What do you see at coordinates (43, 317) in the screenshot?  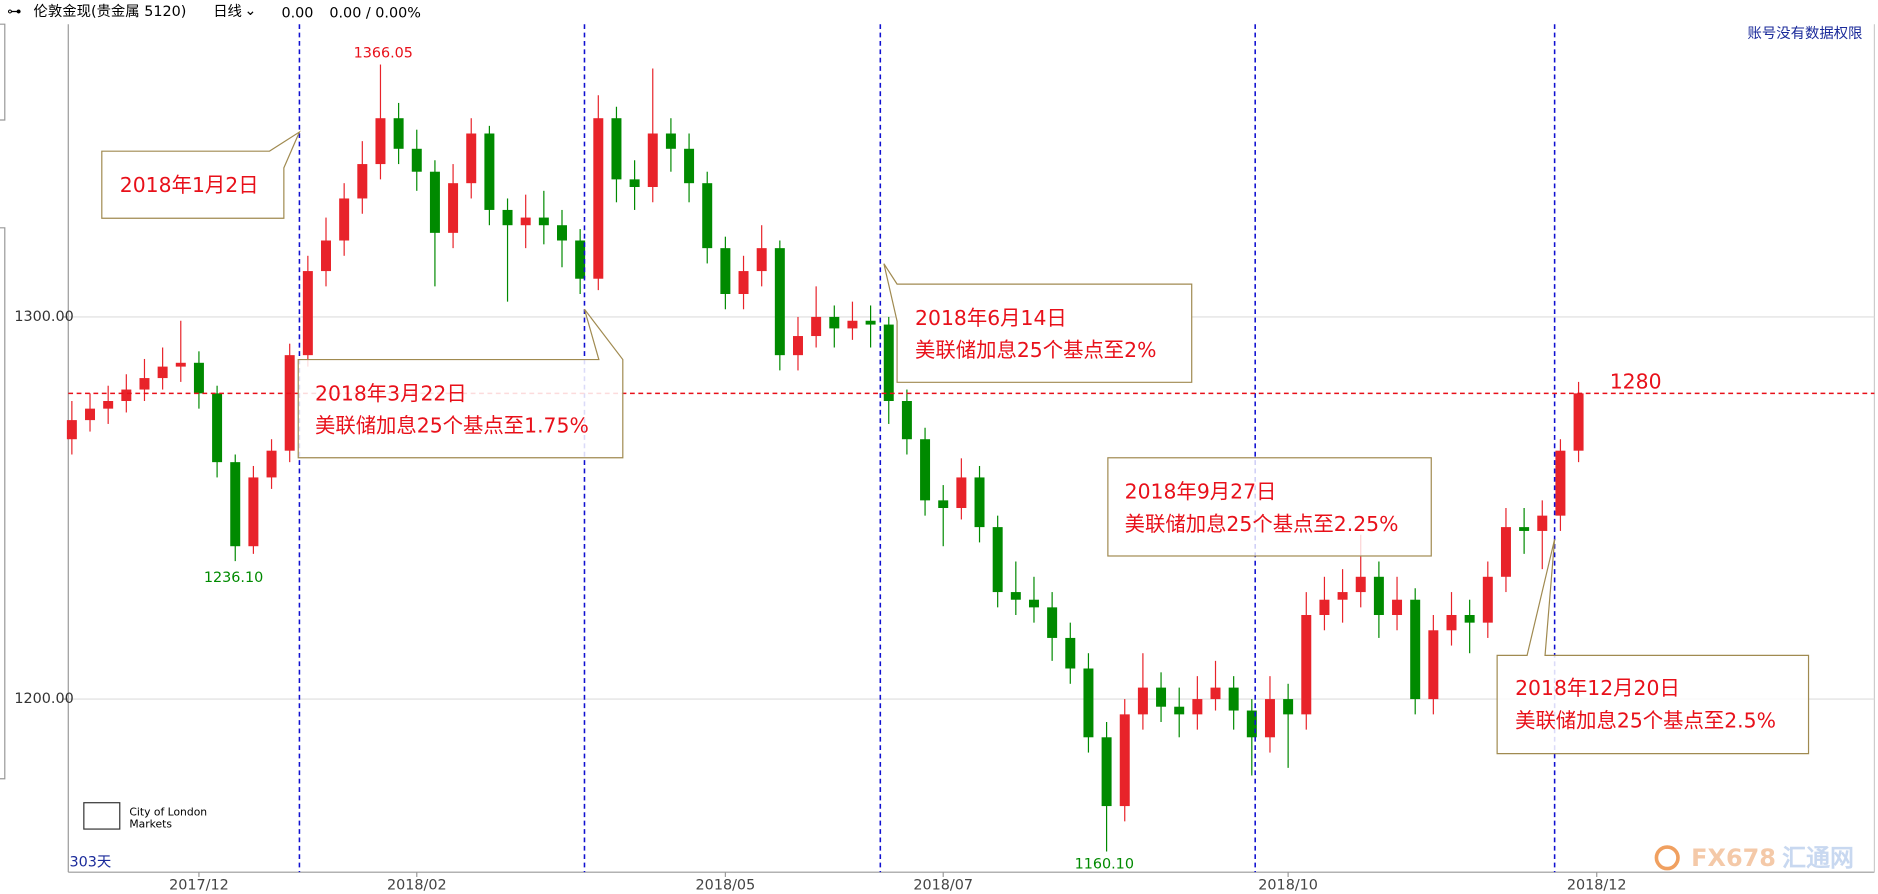 I see `y-tick-label: 1300.00` at bounding box center [43, 317].